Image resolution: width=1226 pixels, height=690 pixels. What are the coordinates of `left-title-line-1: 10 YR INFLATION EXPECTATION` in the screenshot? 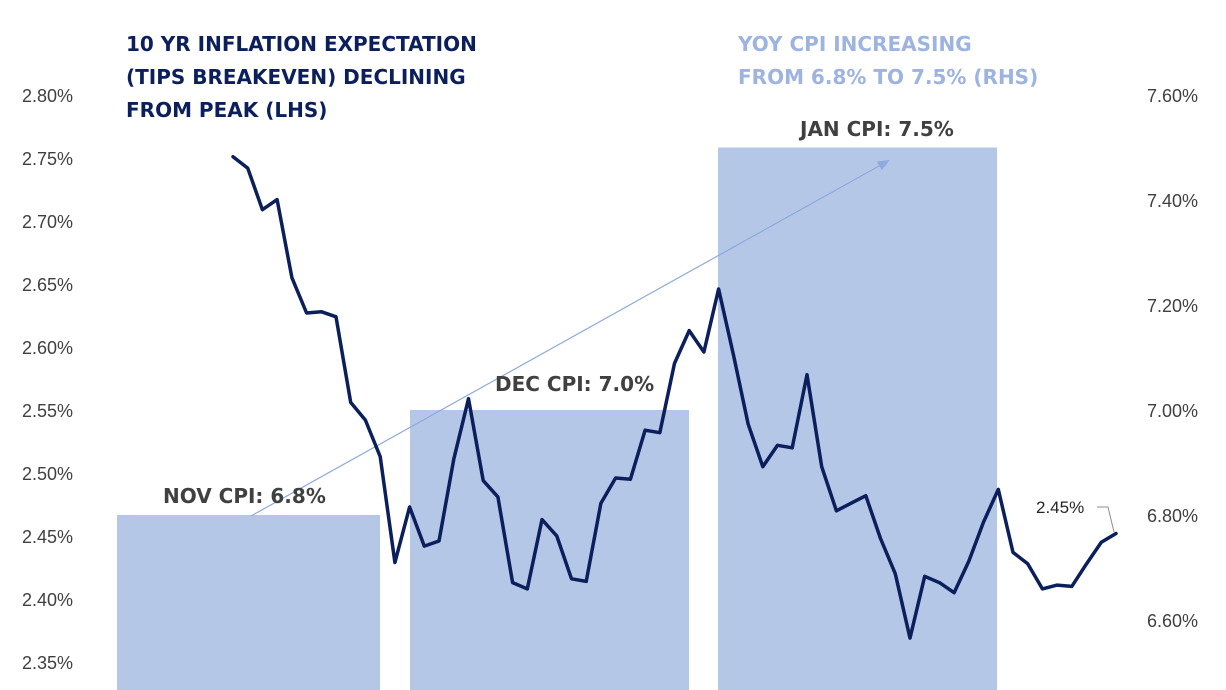 It's located at (301, 44).